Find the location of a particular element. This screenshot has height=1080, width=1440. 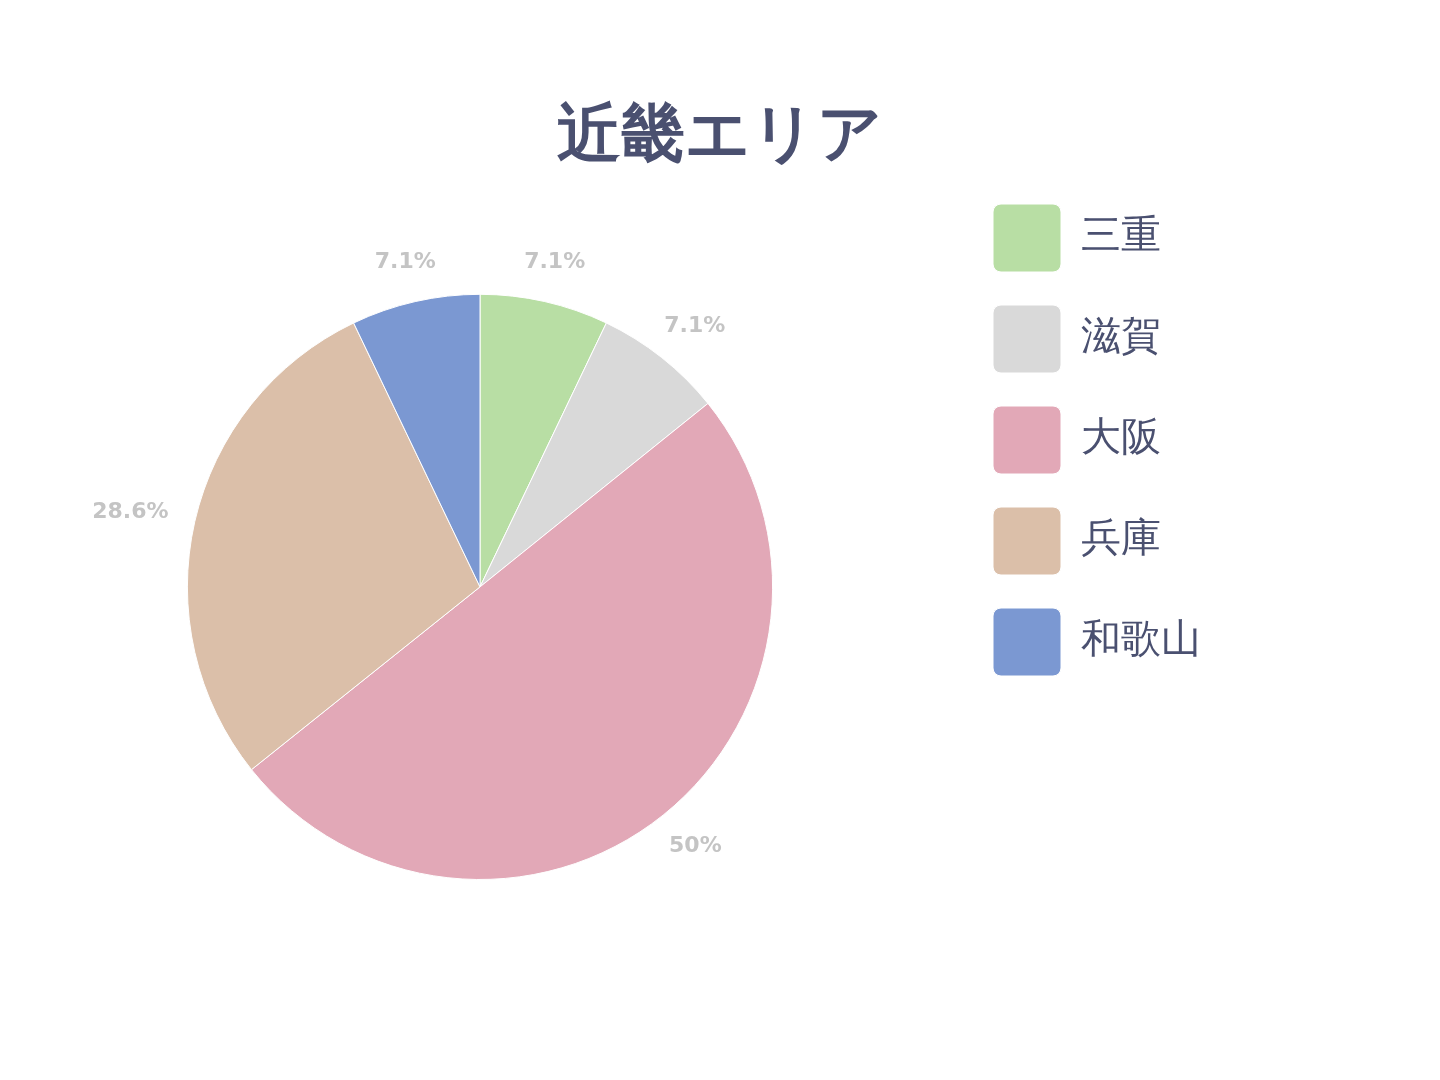

legend-label: 兵庫 is located at coordinates (1121, 537).